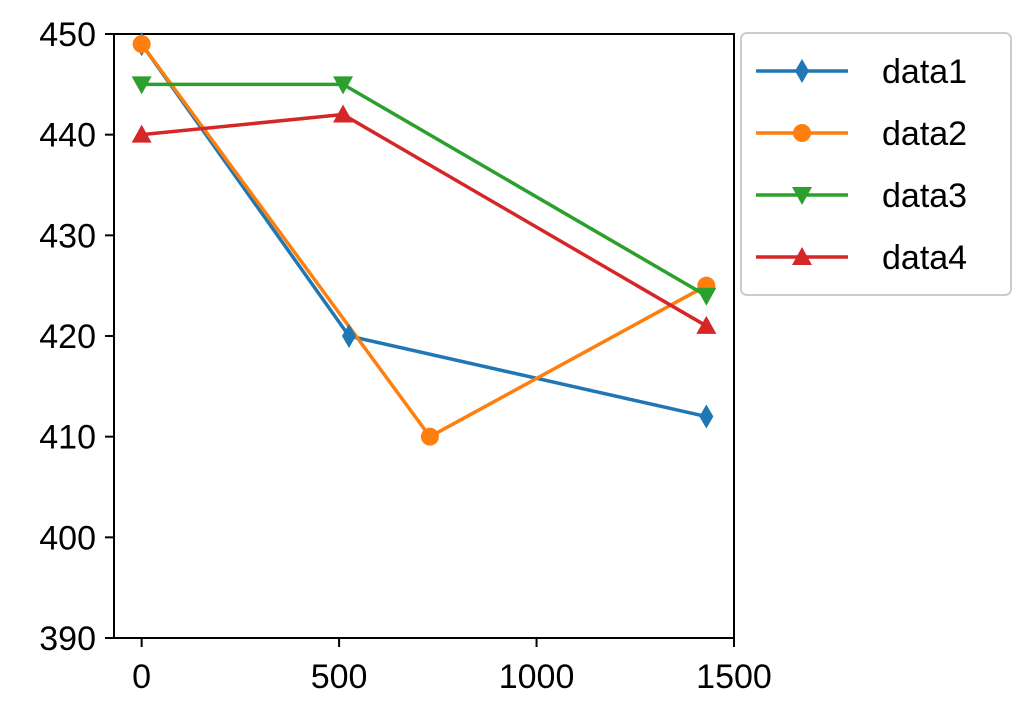  What do you see at coordinates (537, 677) in the screenshot?
I see `x-tick-label: 1000` at bounding box center [537, 677].